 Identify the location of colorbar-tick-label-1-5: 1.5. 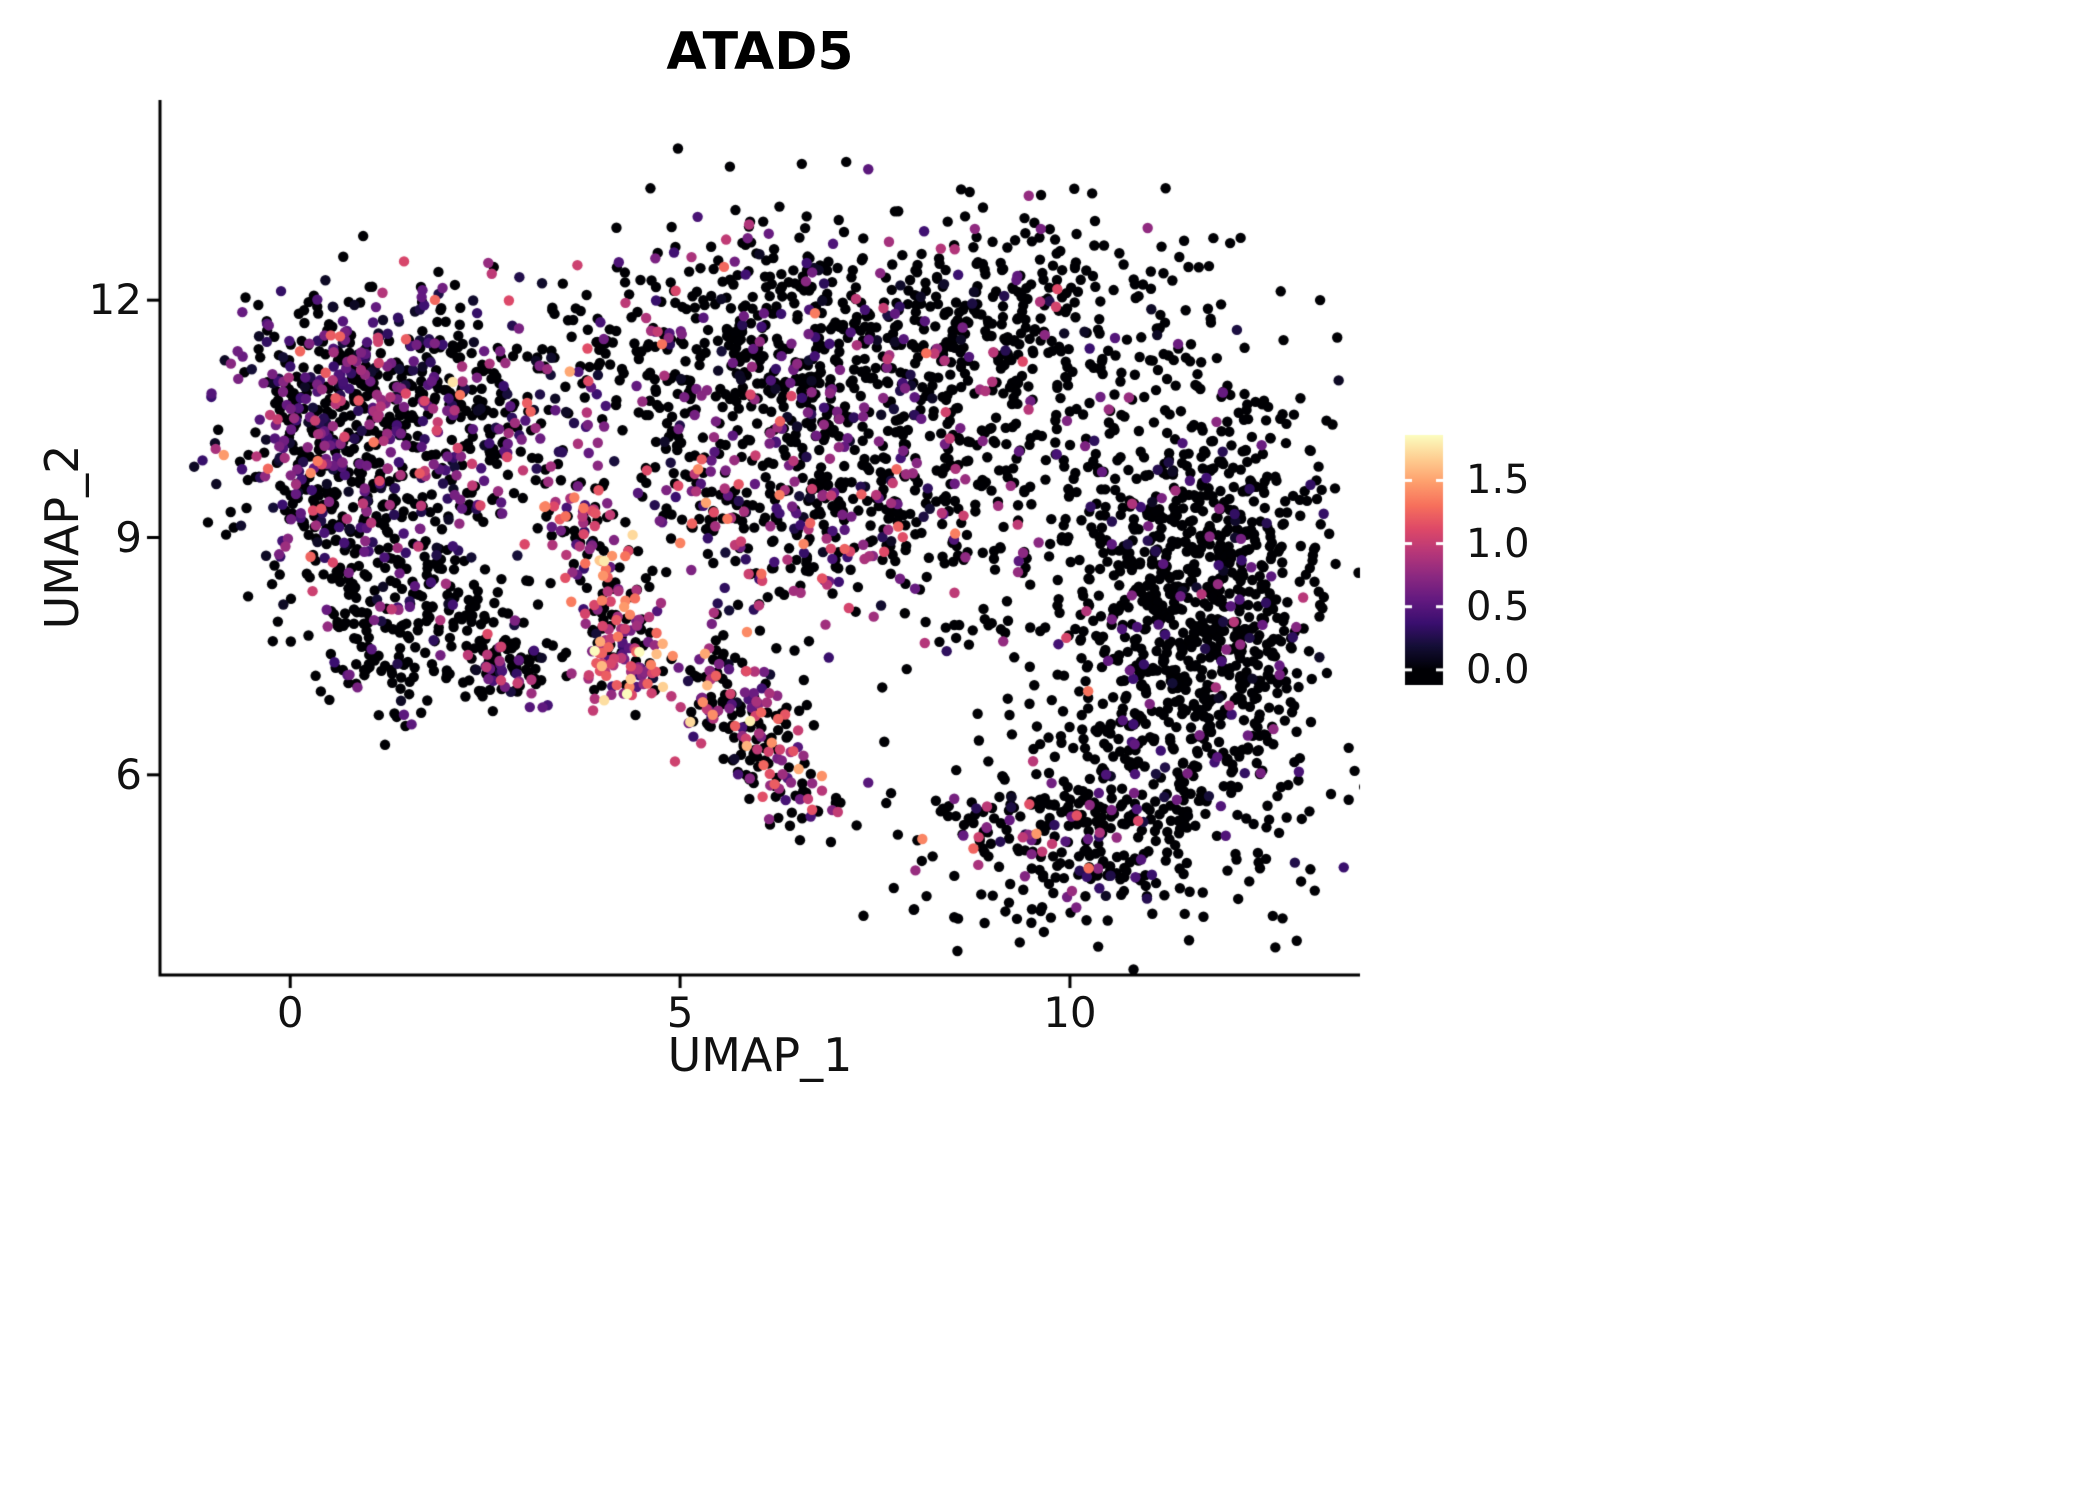
(1498, 480).